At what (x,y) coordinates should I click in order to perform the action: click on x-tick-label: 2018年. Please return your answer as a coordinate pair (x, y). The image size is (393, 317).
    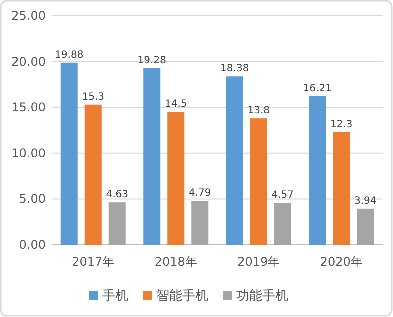
    Looking at the image, I should click on (176, 262).